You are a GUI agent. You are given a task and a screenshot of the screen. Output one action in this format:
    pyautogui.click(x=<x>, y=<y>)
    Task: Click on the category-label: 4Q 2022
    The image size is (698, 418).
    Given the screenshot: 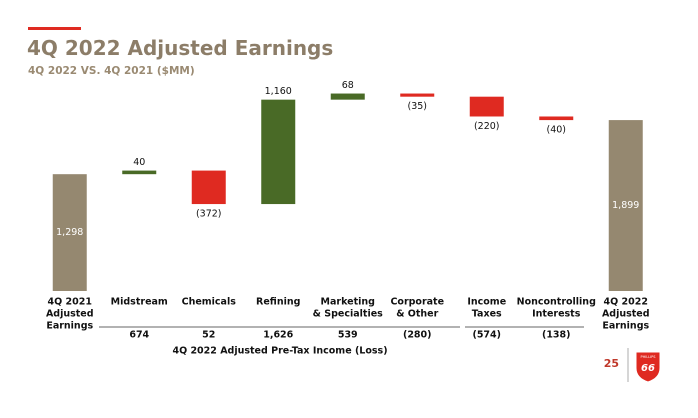 What is the action you would take?
    pyautogui.click(x=626, y=302)
    